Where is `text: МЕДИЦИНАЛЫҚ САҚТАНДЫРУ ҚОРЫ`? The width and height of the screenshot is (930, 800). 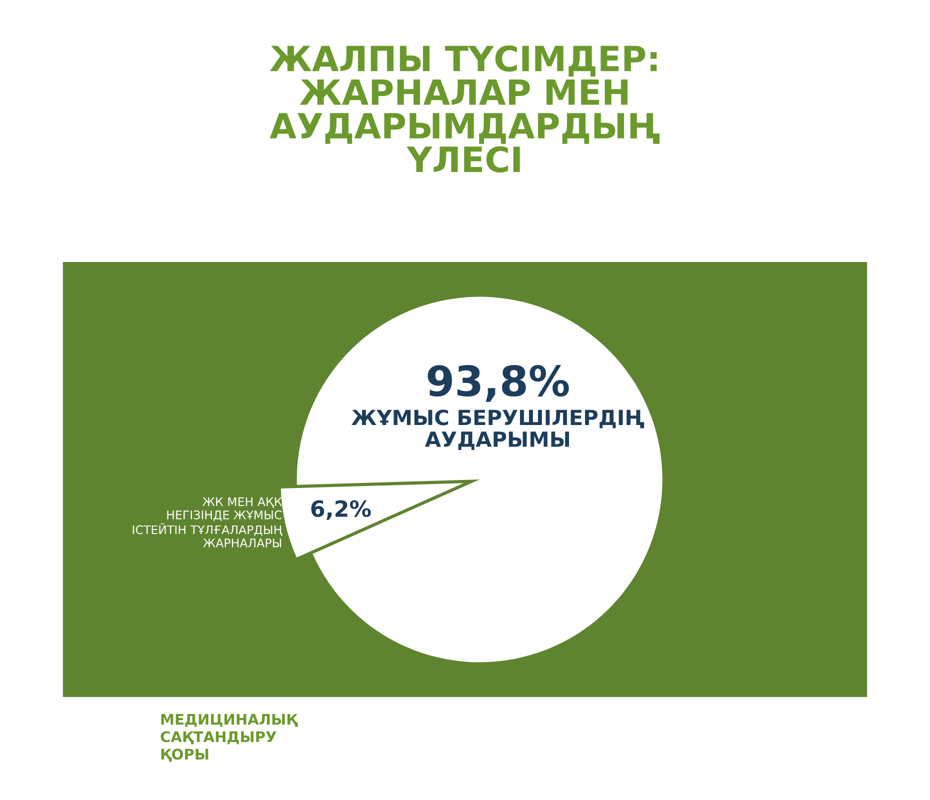 text: МЕДИЦИНАЛЫҚ САҚТАНДЫРУ ҚОРЫ is located at coordinates (229, 738).